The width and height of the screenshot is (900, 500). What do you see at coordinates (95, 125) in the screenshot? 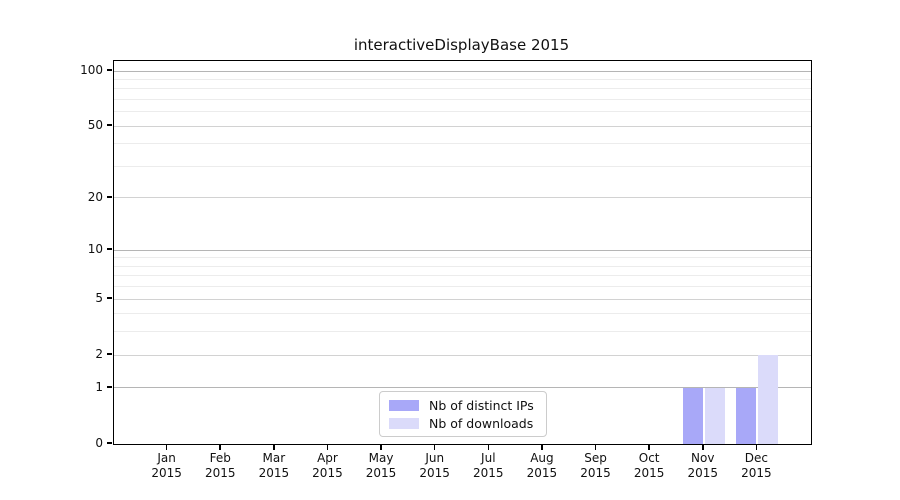
I see `y-tick-label: 50` at bounding box center [95, 125].